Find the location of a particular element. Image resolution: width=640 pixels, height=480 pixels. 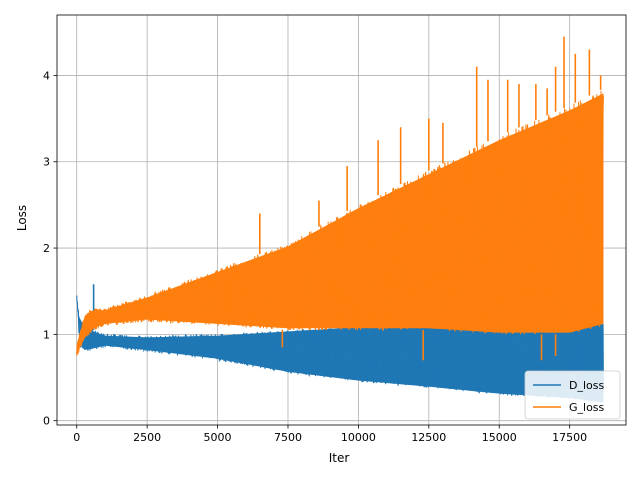

y-tick-label: 2 is located at coordinates (46, 248).